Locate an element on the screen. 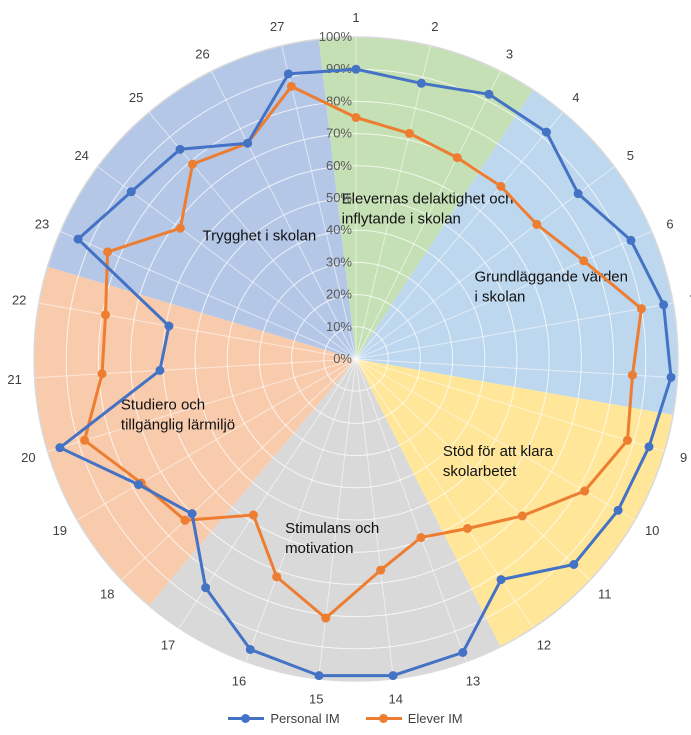 This screenshot has height=735, width=691. sector-label: Stöd för att klara is located at coordinates (498, 451).